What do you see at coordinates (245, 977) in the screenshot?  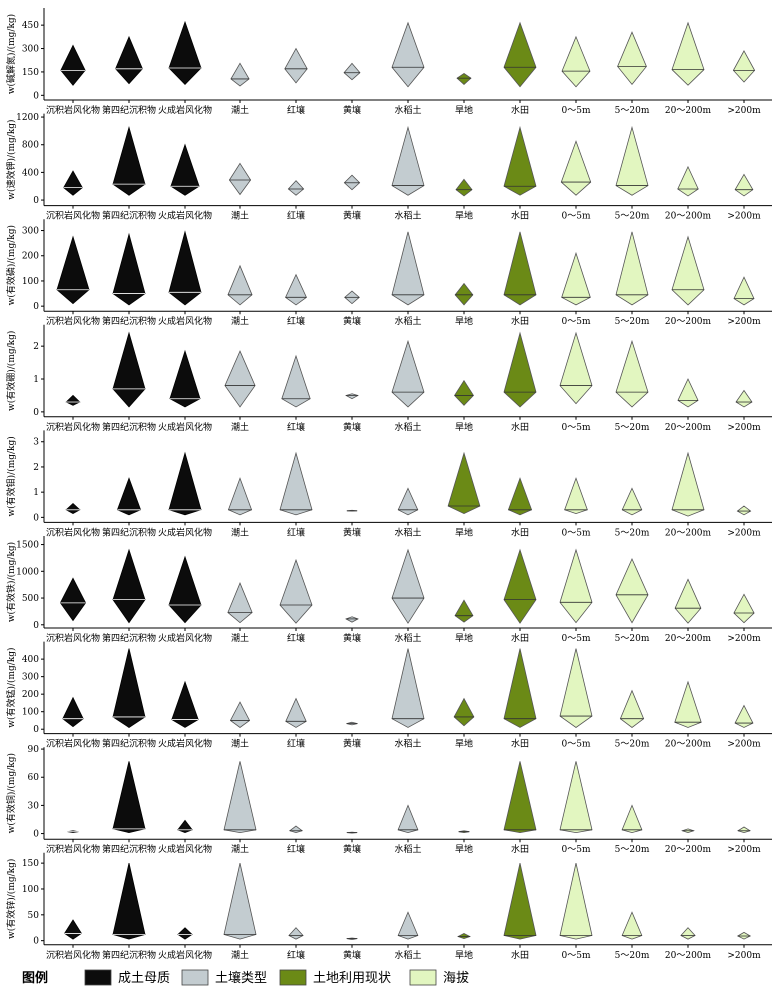 I see `legend: 图例 成土母质 土壤类型 土地利用现状 海拔` at bounding box center [245, 977].